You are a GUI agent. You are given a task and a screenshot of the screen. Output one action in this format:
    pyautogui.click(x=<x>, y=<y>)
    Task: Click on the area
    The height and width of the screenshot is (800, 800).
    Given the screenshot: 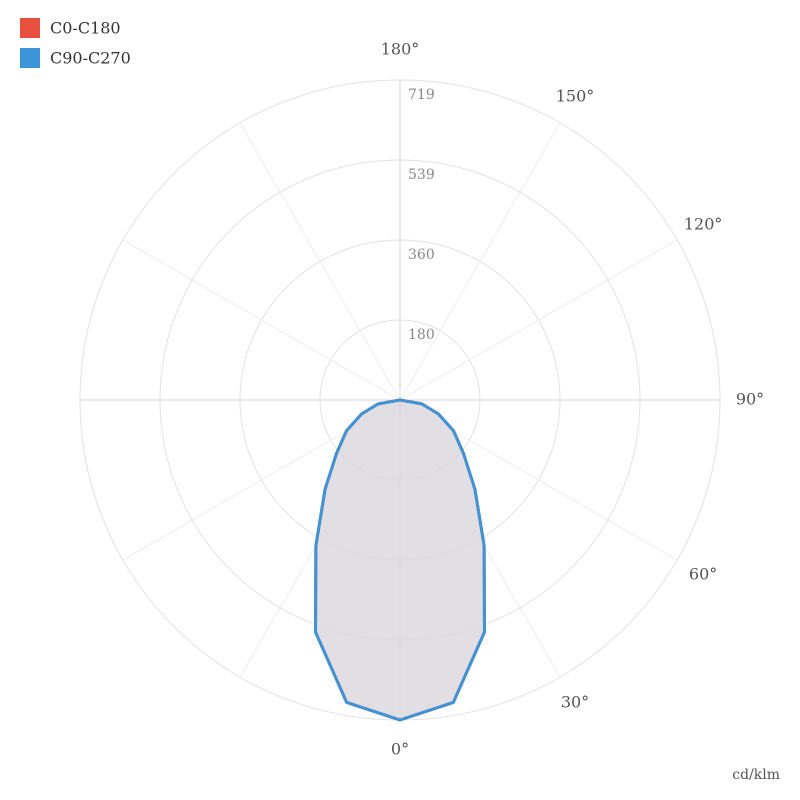 What is the action you would take?
    pyautogui.click(x=400, y=560)
    